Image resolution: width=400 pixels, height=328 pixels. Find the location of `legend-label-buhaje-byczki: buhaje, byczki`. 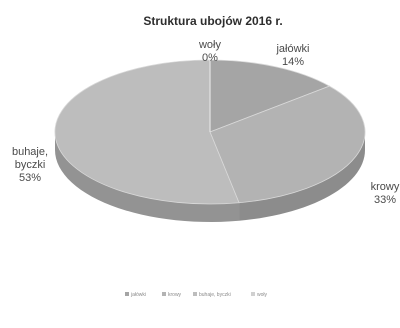

legend-label-buhaje-byczki: buhaje, byczki is located at coordinates (215, 295).